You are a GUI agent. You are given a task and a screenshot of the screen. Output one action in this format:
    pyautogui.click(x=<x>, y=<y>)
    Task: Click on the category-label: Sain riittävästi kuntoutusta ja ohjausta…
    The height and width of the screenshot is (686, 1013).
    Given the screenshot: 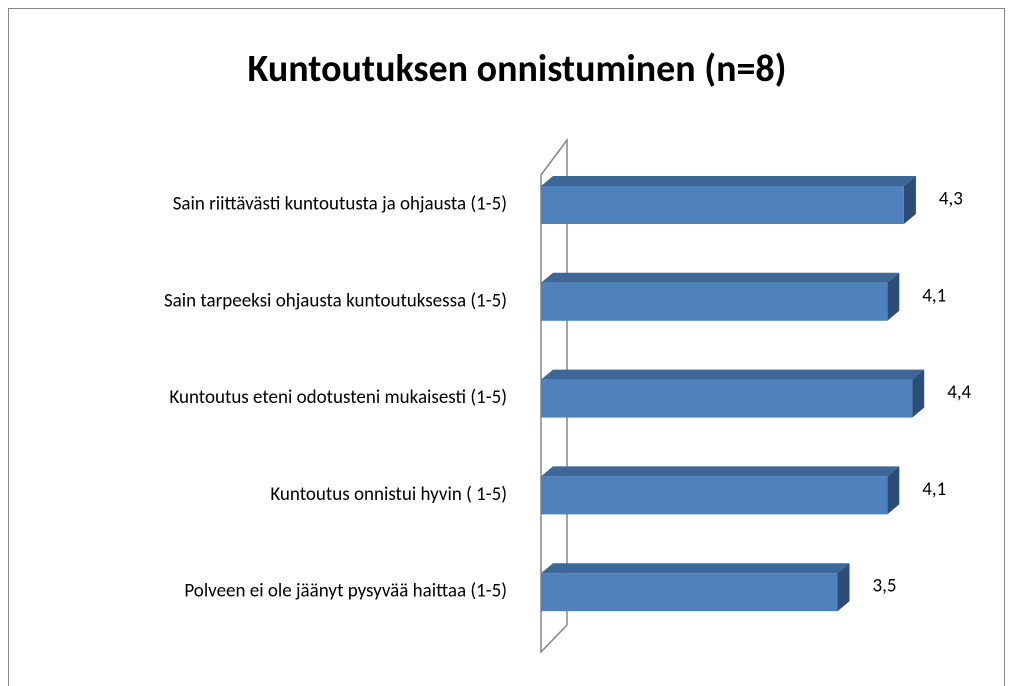 What is the action you would take?
    pyautogui.click(x=340, y=204)
    